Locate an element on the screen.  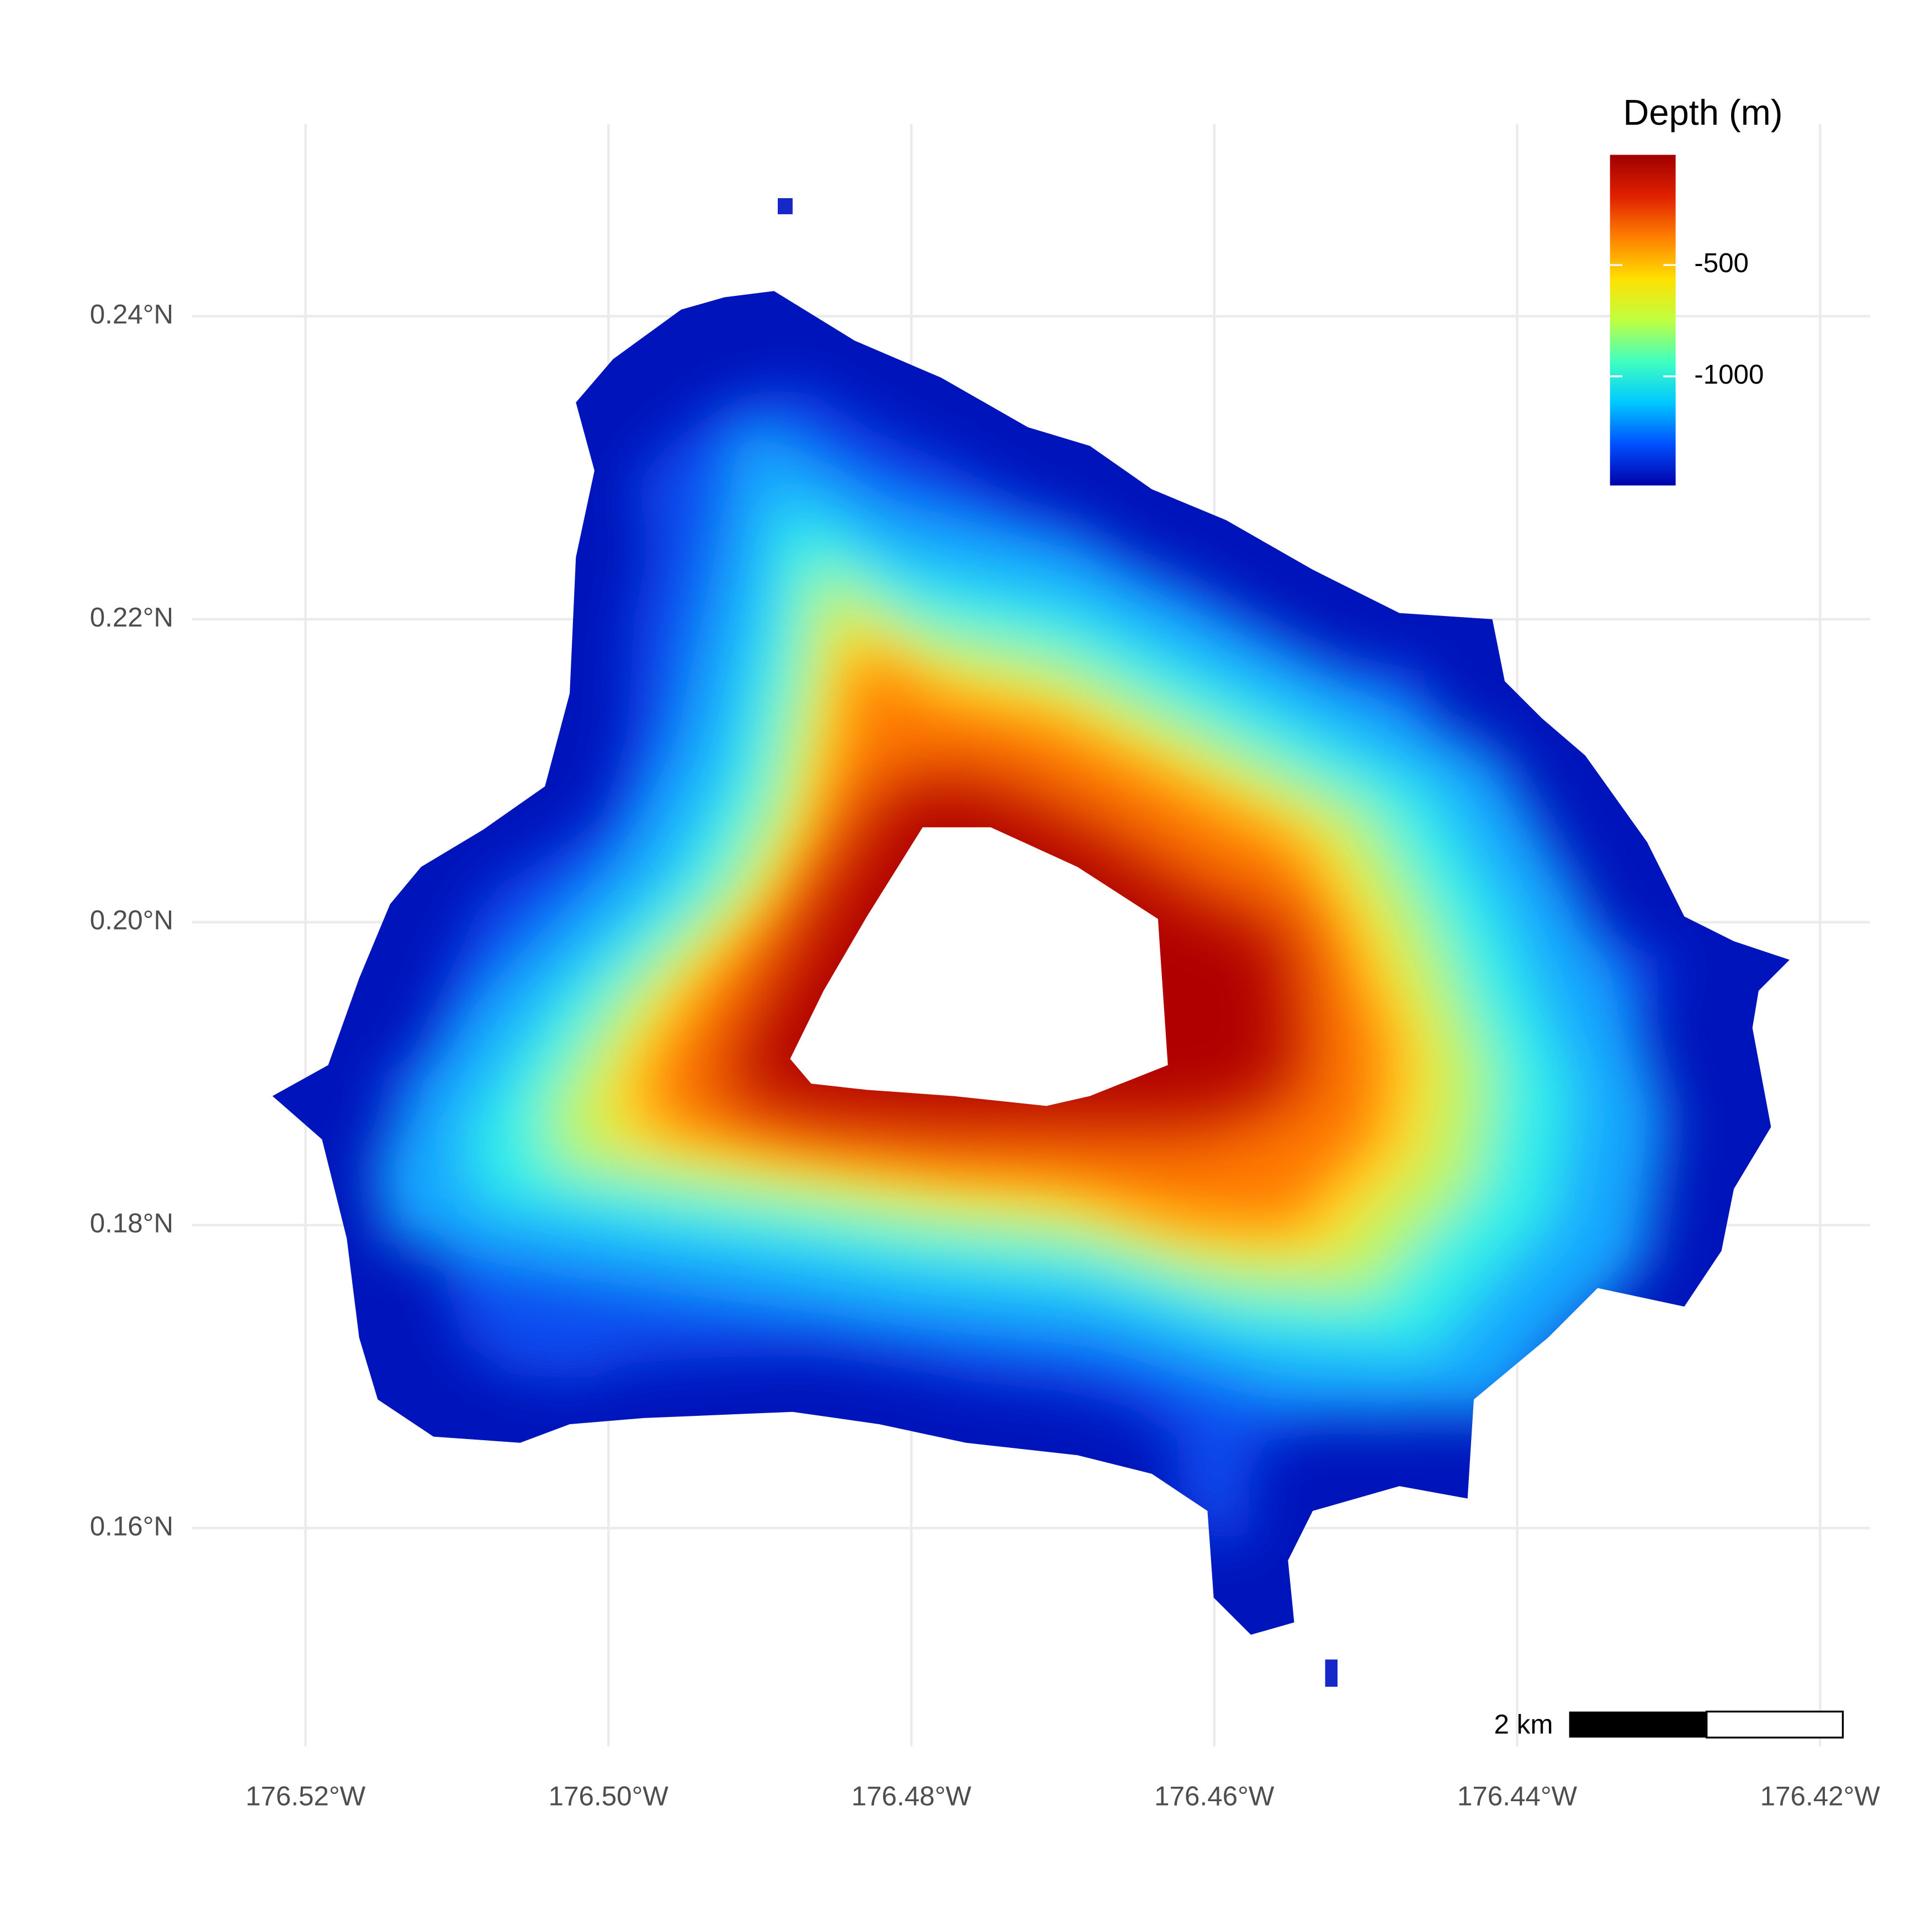
y-tick-label: 0.24°N is located at coordinates (132, 315).